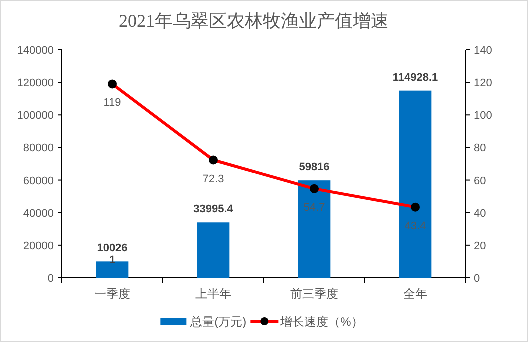 Image resolution: width=528 pixels, height=342 pixels. I want to click on x-tick-label: 全年, so click(416, 294).